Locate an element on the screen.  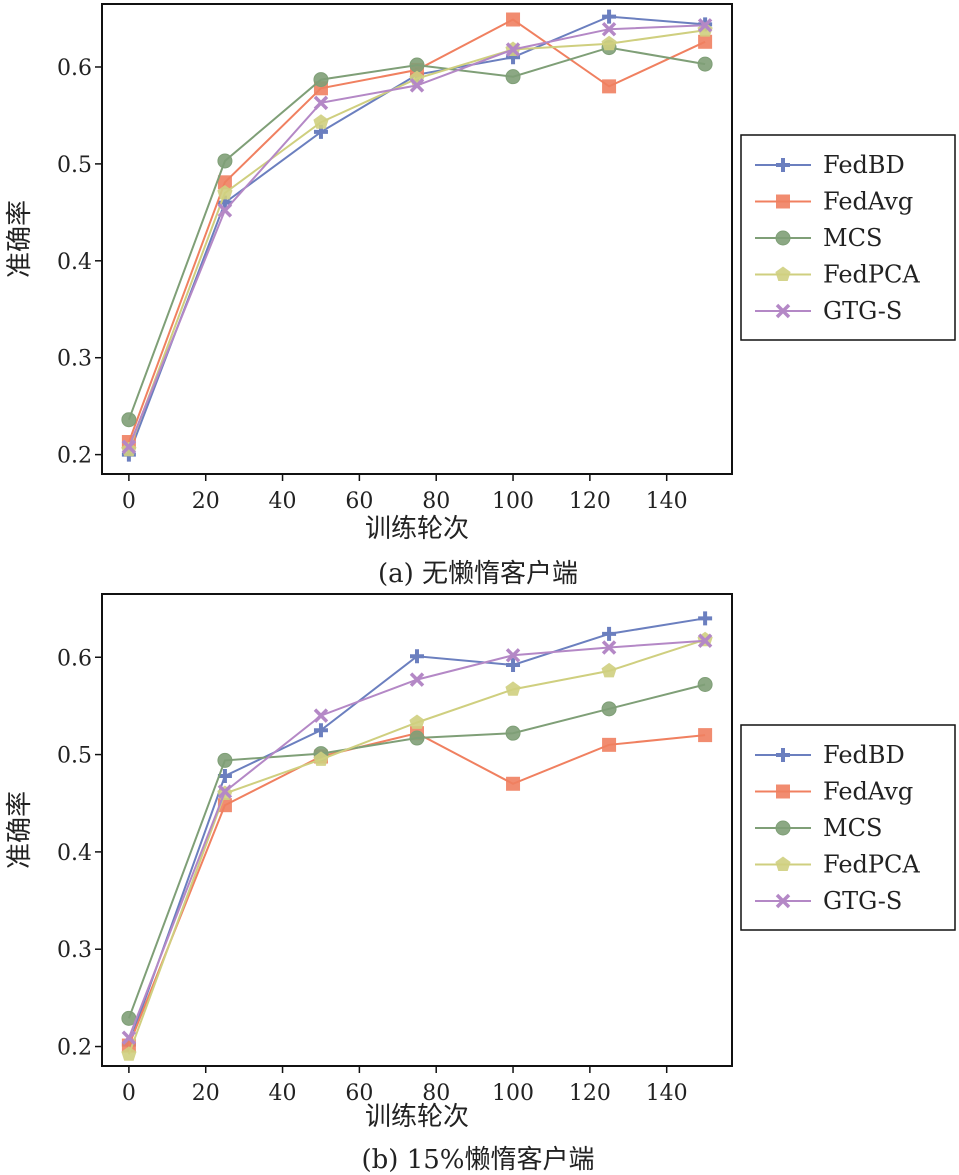
panel-a-legend-label-gtg-s: GTG-S is located at coordinates (862, 311).